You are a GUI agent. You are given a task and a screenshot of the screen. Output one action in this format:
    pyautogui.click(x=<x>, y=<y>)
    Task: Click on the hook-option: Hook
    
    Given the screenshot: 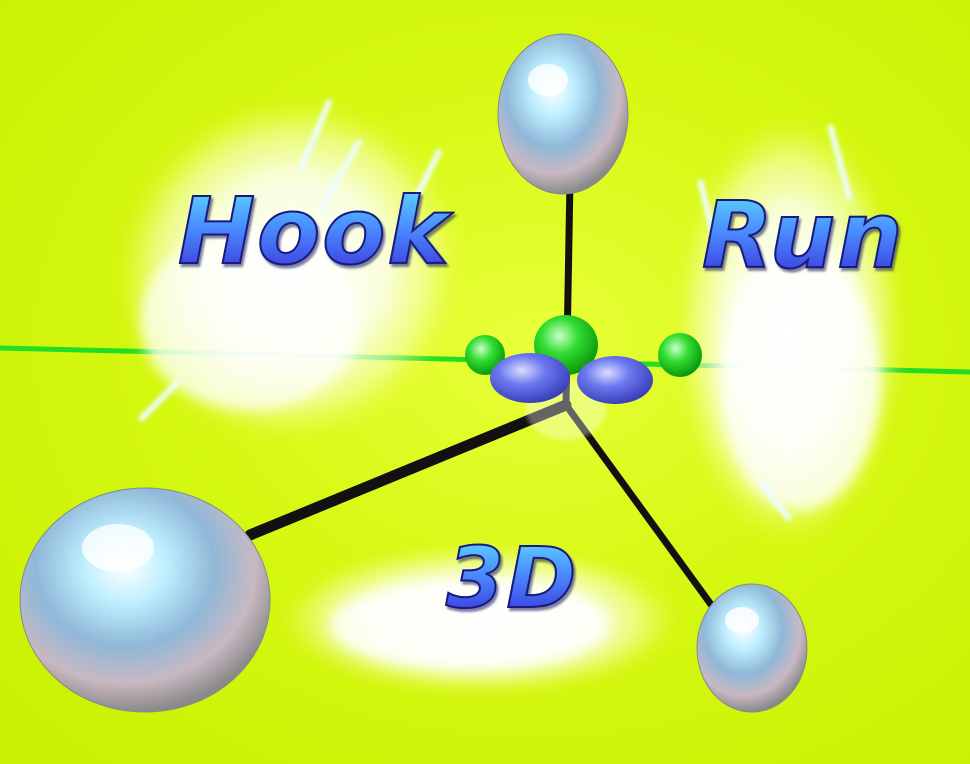 What is the action you would take?
    pyautogui.click(x=314, y=231)
    